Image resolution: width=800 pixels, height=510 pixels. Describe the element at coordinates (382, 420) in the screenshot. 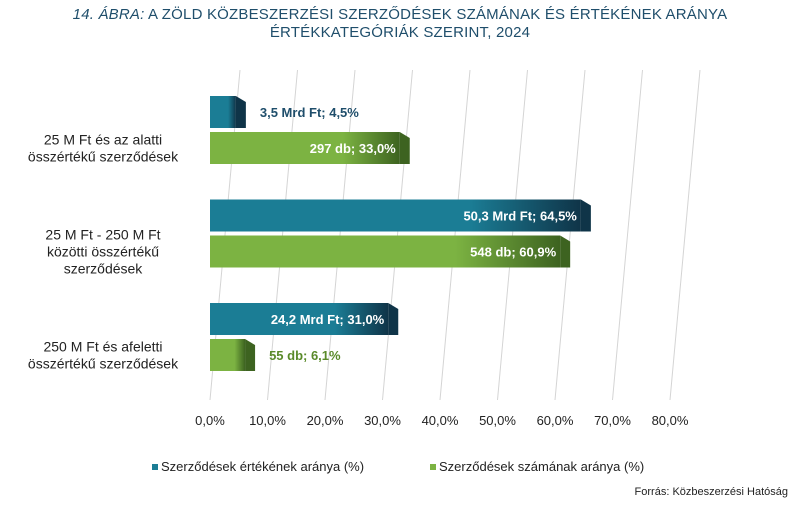

I see `x-tick-label: 30,0%` at that location.